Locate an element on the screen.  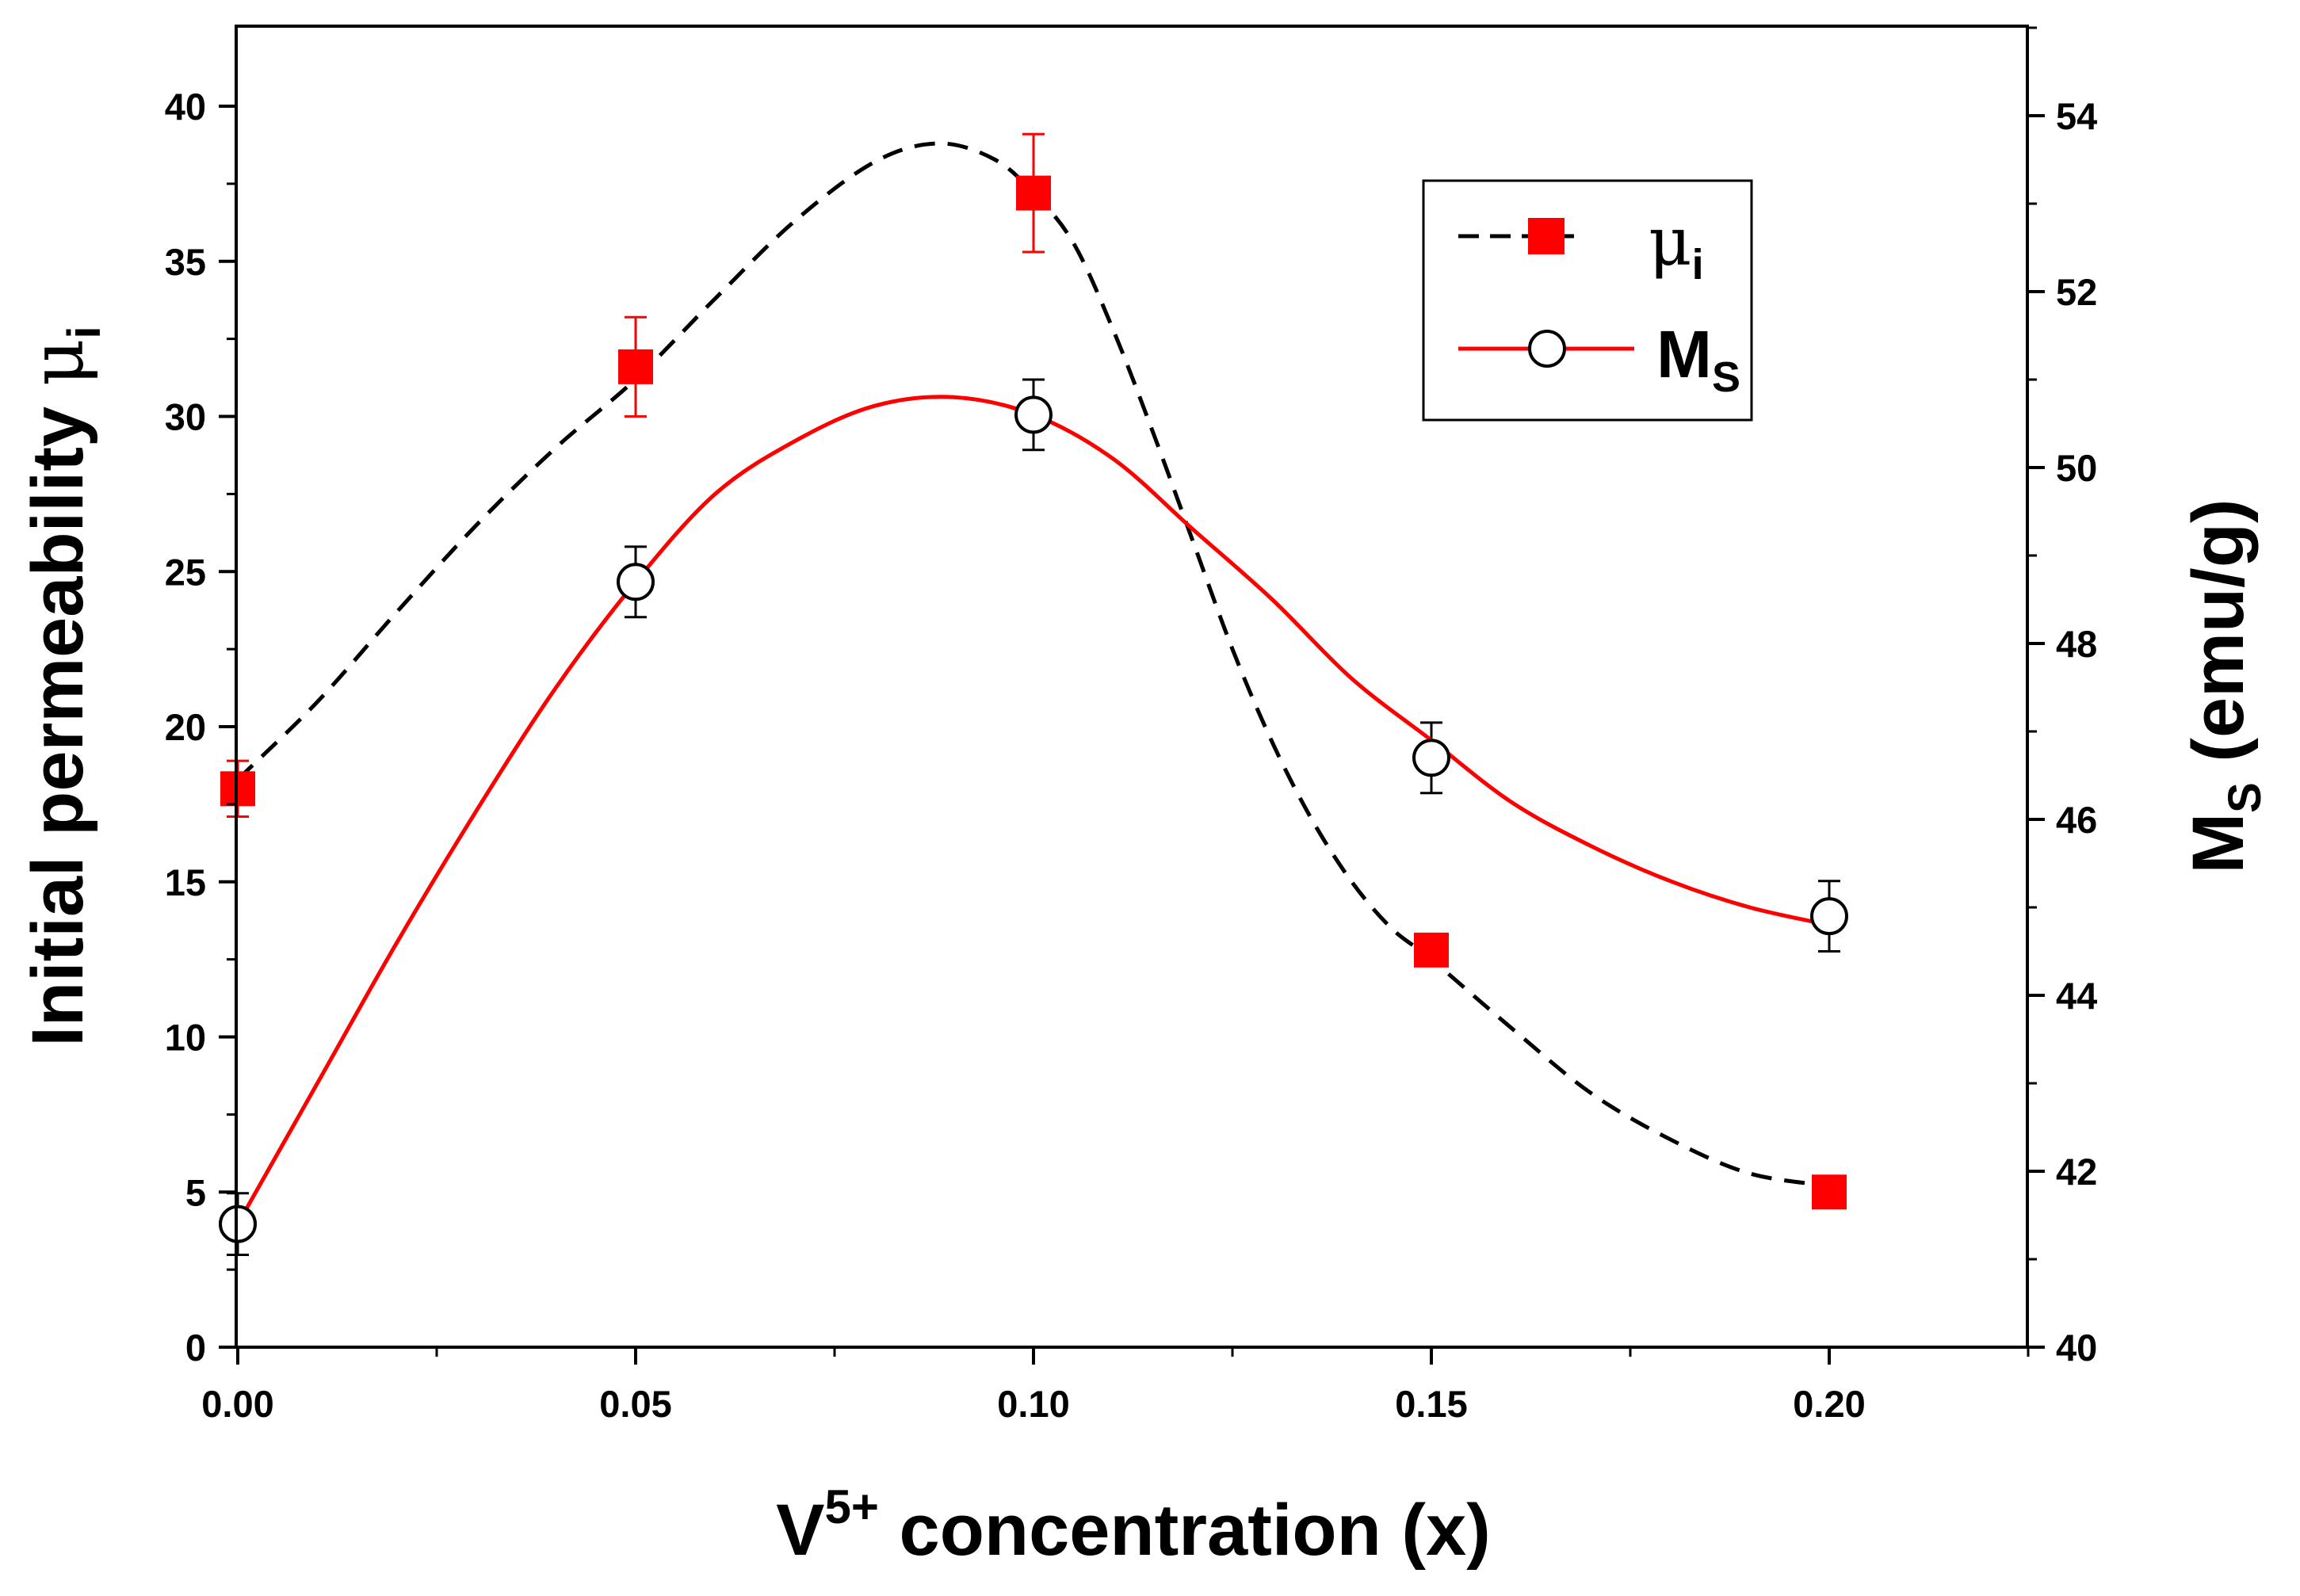
legend-mu-marker is located at coordinates (1546, 236).